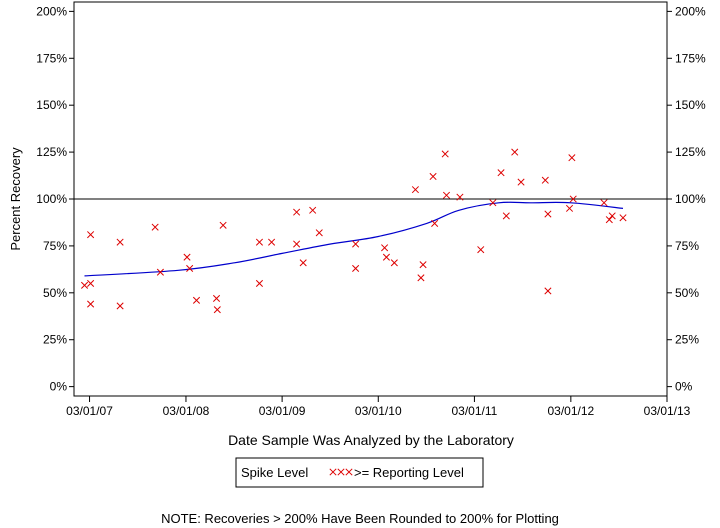 This screenshot has width=720, height=528. Describe the element at coordinates (690, 58) in the screenshot. I see `y-tick-label-right: 175%` at that location.